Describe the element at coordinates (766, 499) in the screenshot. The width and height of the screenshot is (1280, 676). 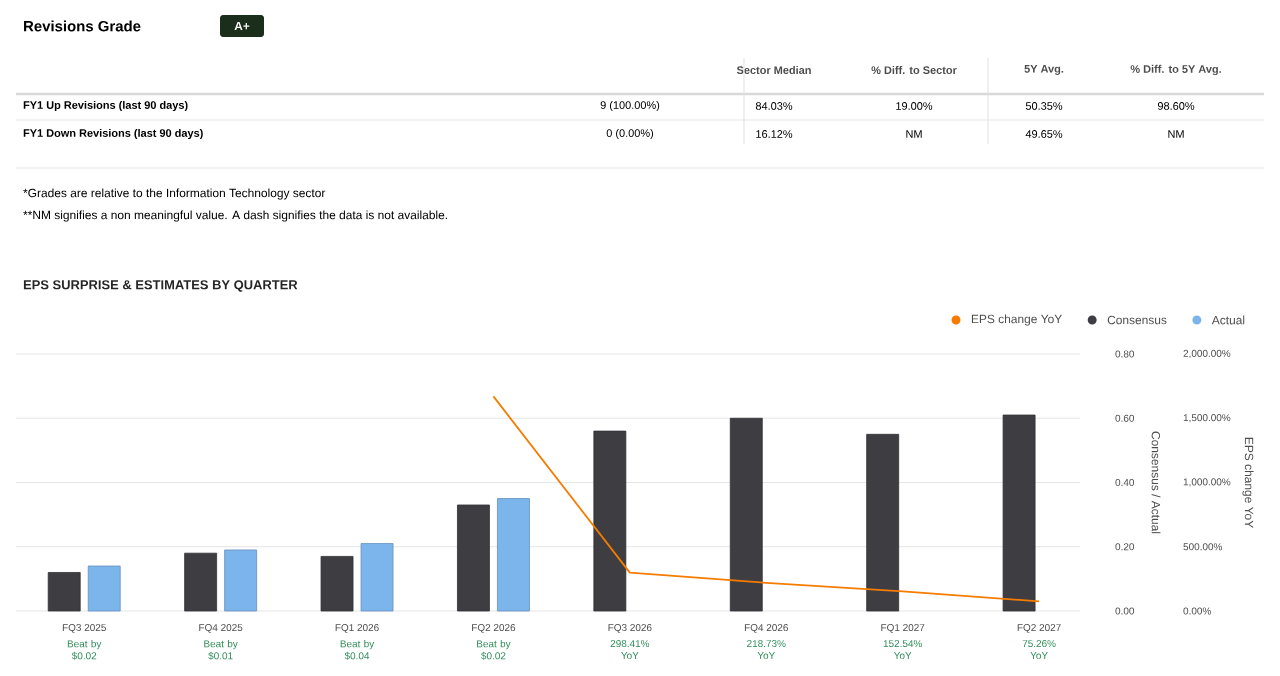
I see `line-series` at that location.